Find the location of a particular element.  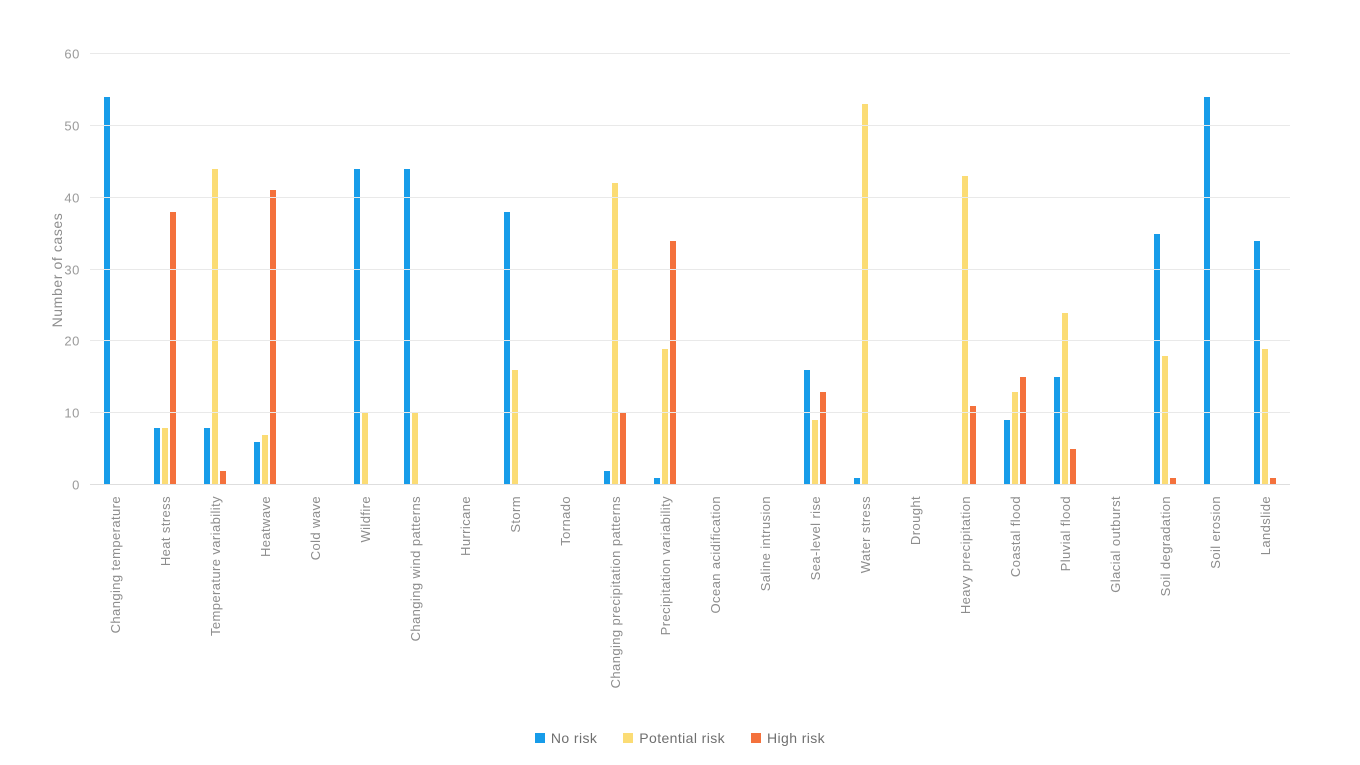

x-axis-label-changing-precipitation-patterns: Changing precipitation patterns is located at coordinates (615, 592).